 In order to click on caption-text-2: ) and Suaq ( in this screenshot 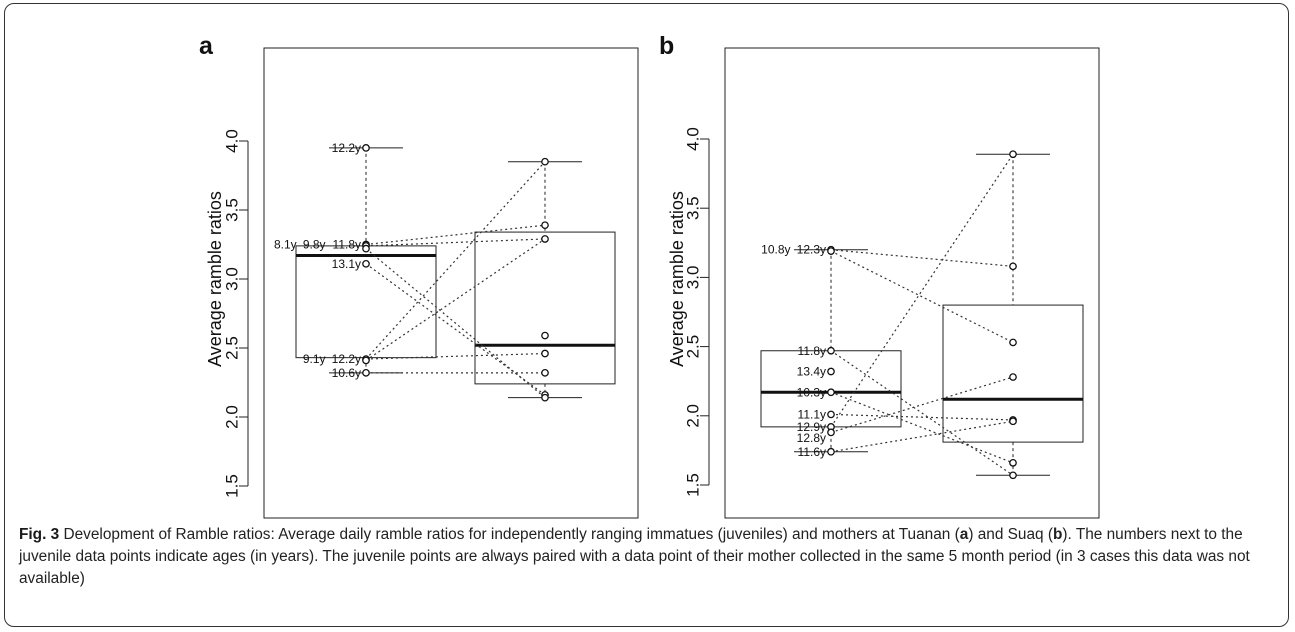, I will do `click(1011, 534)`.